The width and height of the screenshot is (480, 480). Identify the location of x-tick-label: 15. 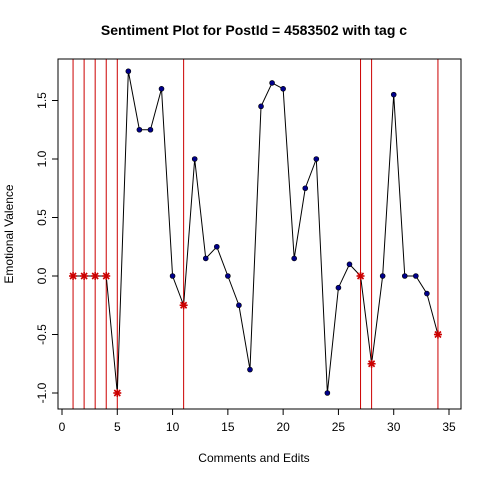
(228, 427).